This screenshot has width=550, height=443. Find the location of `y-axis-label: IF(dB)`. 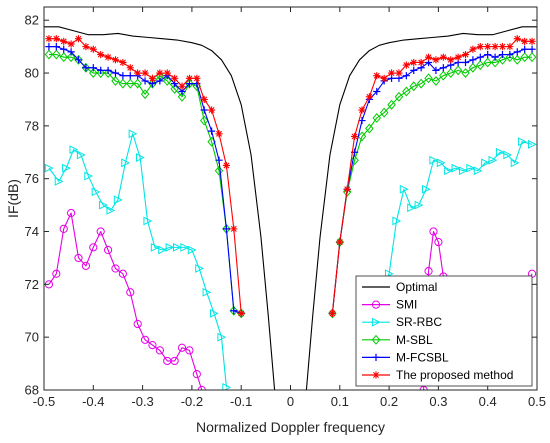

y-axis-label: IF(dB) is located at coordinates (13, 198).